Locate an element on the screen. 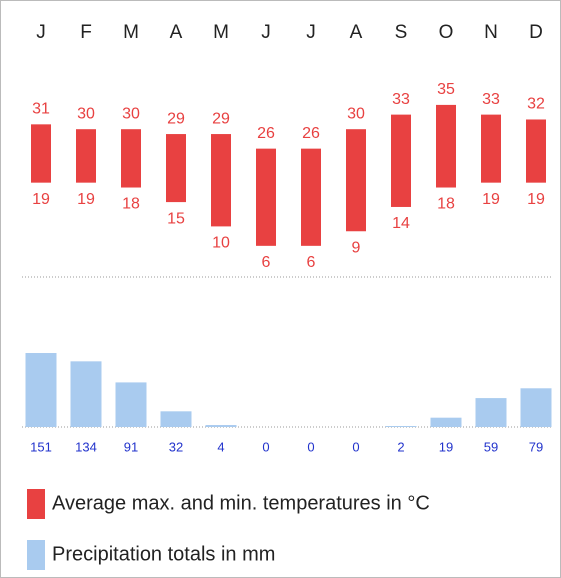 The height and width of the screenshot is (578, 561). min-label: 15 is located at coordinates (176, 218).